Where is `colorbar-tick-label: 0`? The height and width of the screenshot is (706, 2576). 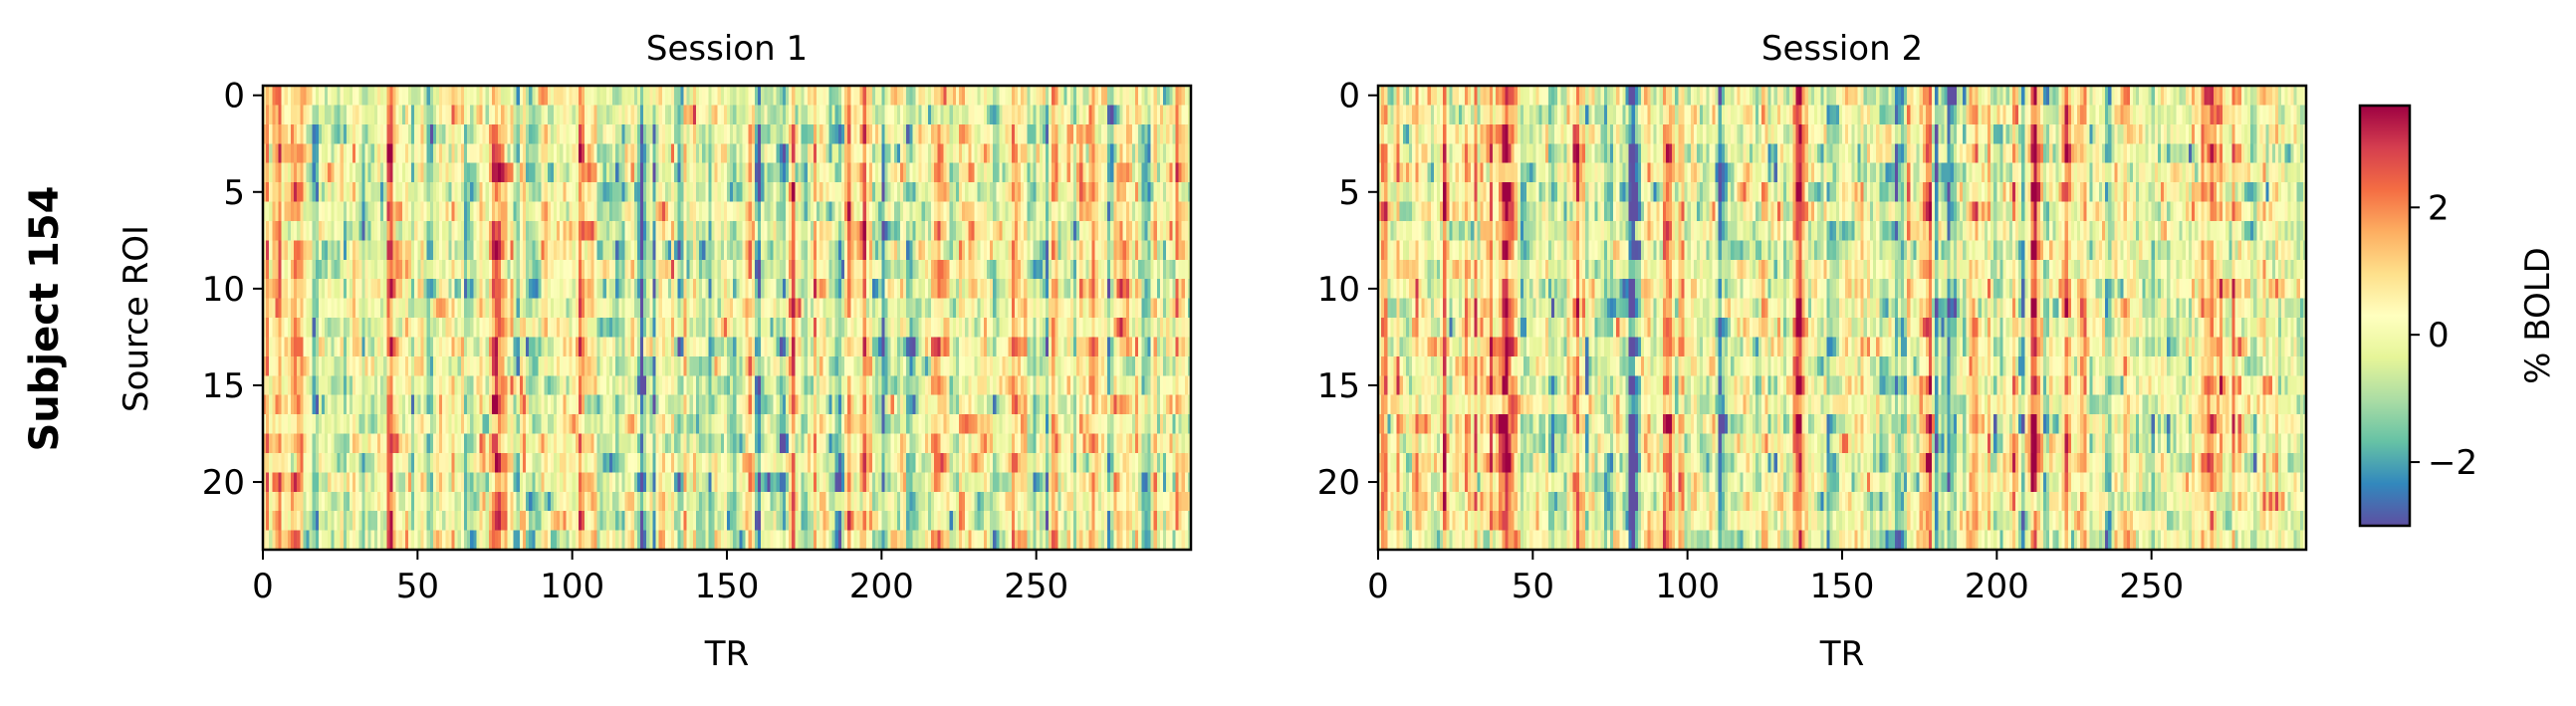
colorbar-tick-label: 0 is located at coordinates (2439, 335).